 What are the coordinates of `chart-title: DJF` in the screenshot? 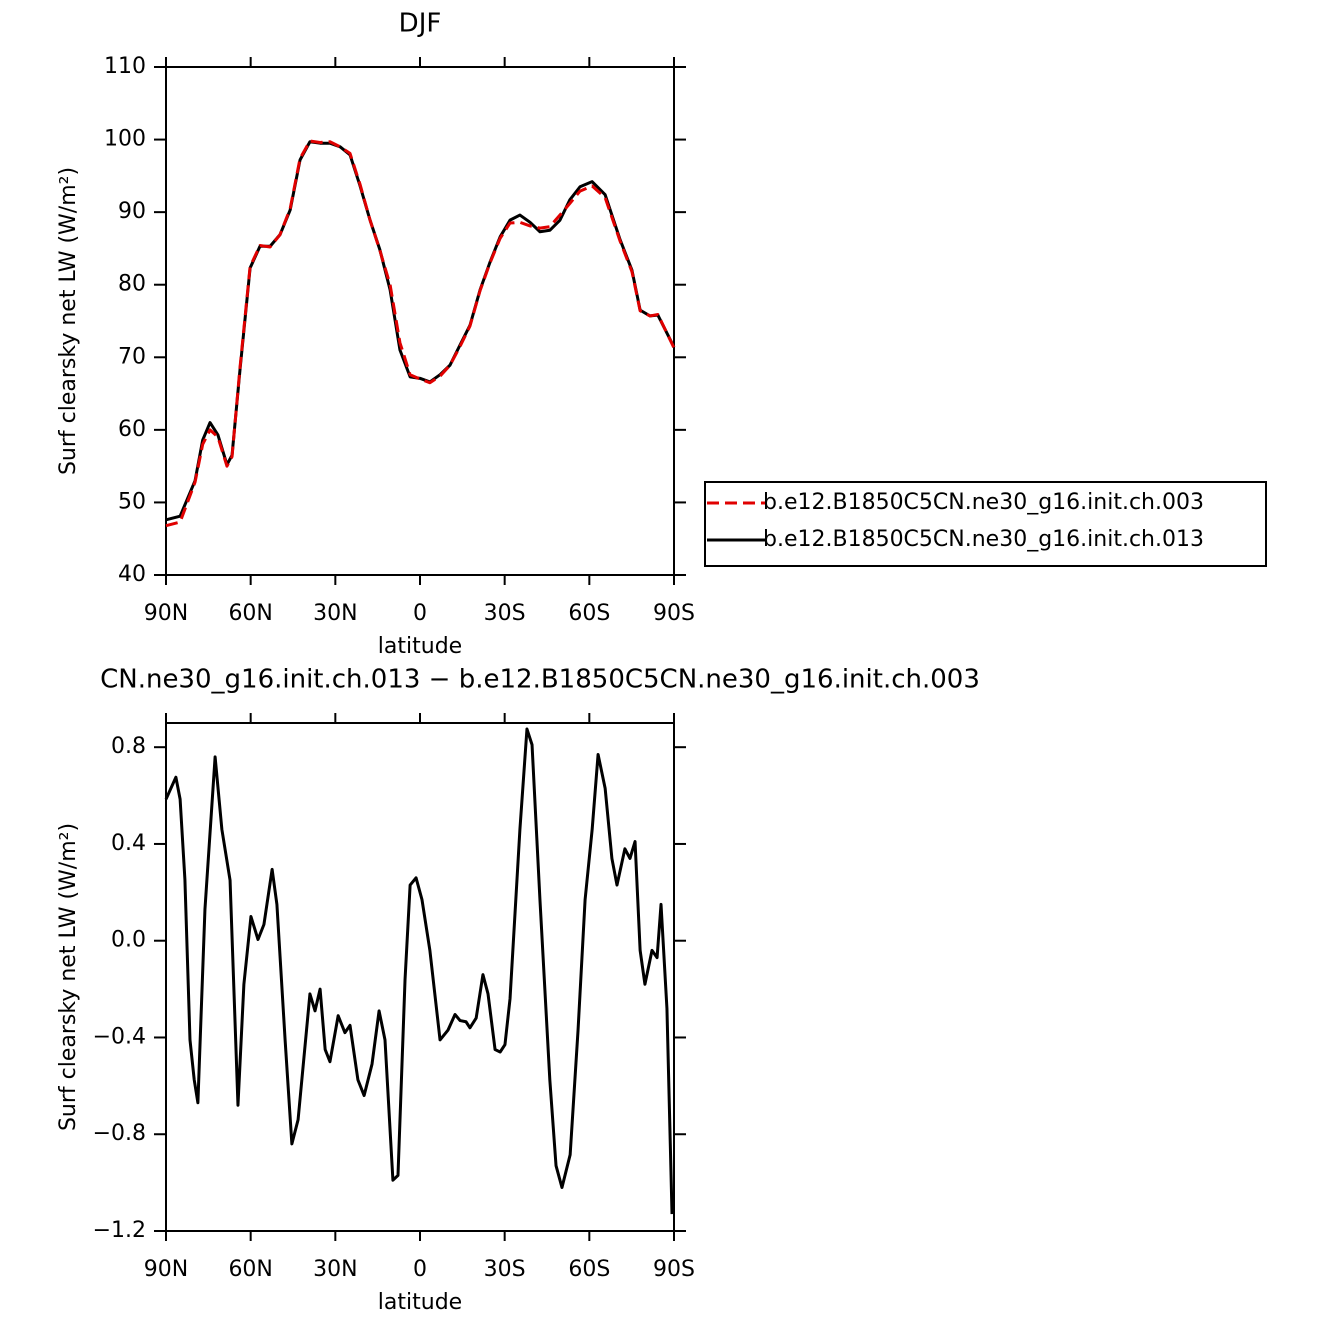 It's located at (420, 24).